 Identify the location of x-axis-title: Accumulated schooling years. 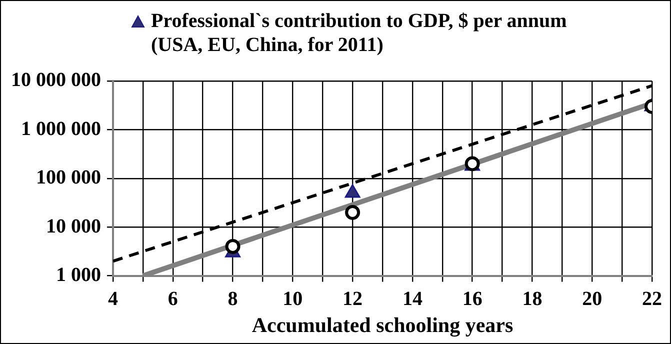
(383, 324).